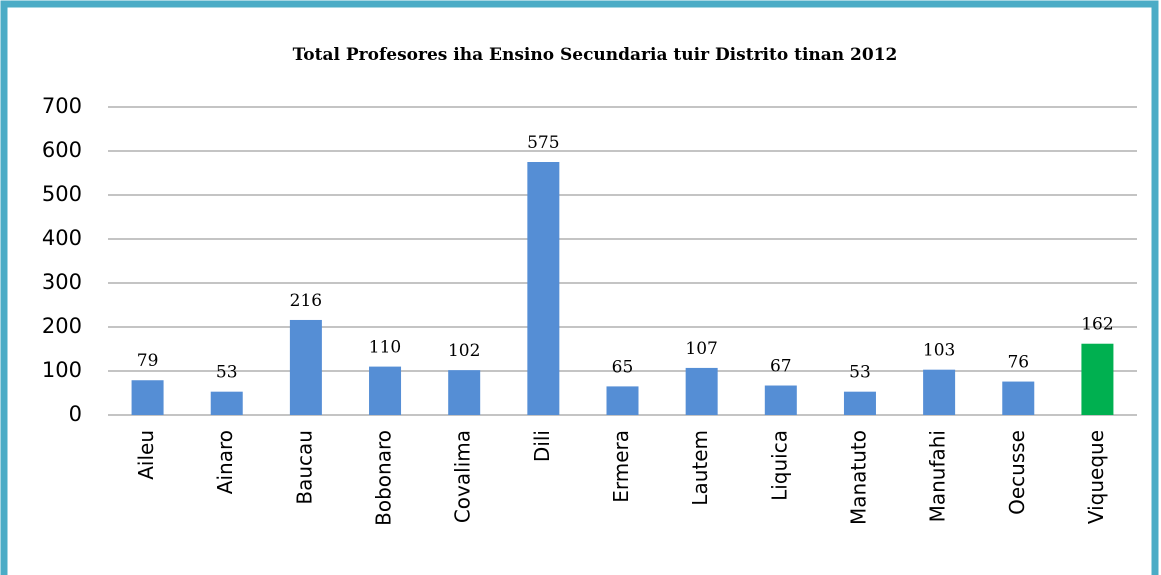 This screenshot has width=1161, height=575. I want to click on x-tick-label: Lautem, so click(700, 468).